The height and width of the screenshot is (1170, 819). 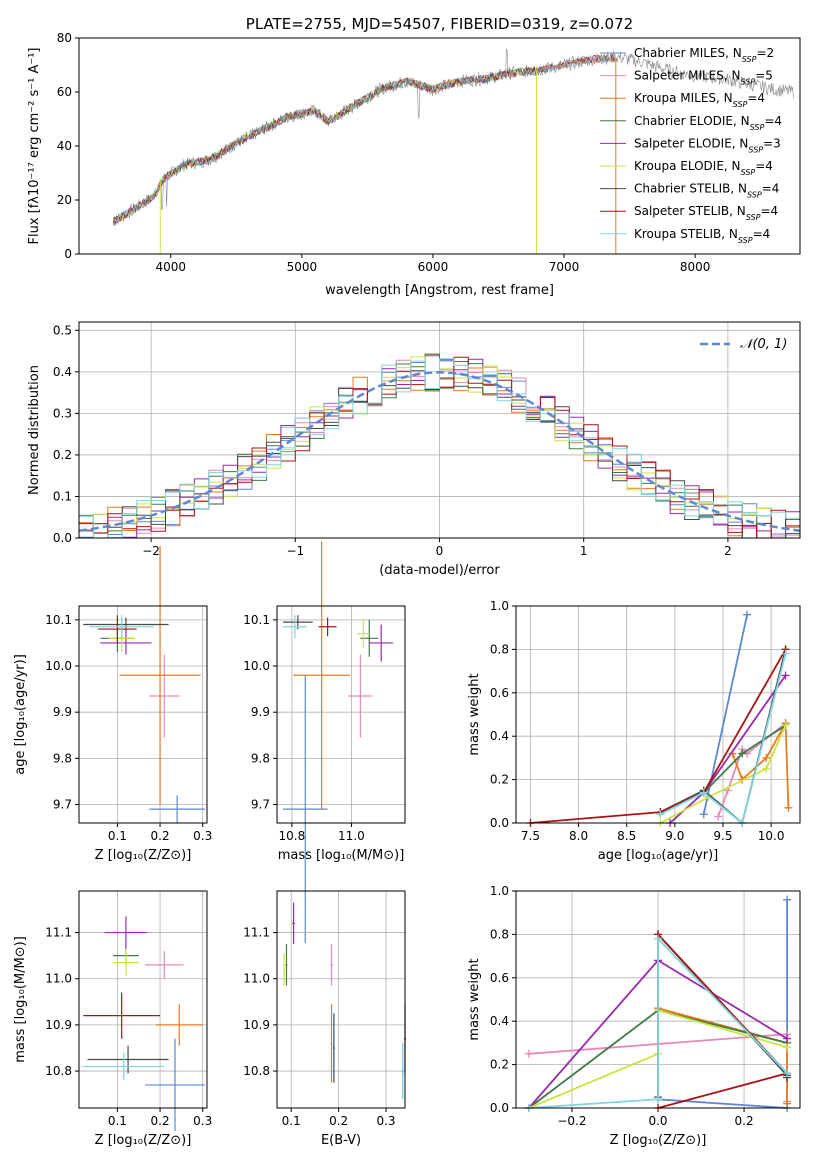 What do you see at coordinates (564, 267) in the screenshot?
I see `x-tick-label: 7000` at bounding box center [564, 267].